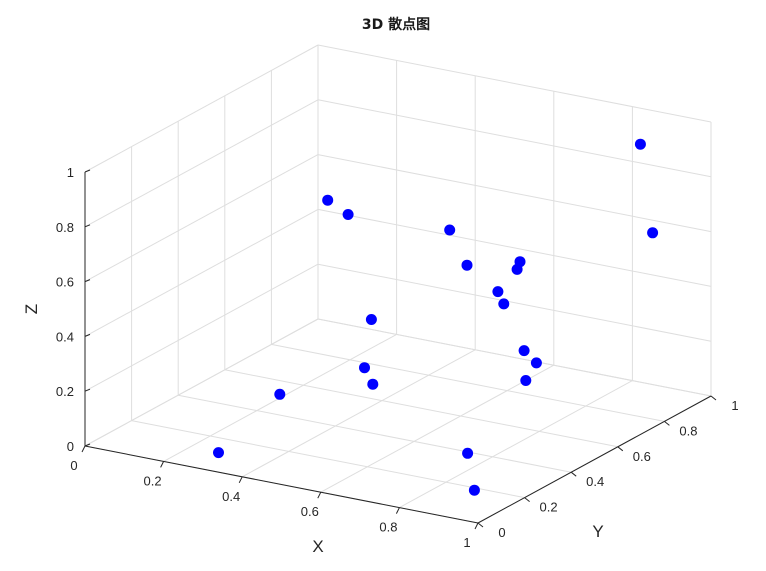 The width and height of the screenshot is (766, 571). What do you see at coordinates (65, 227) in the screenshot?
I see `z-tick-label: 0.8` at bounding box center [65, 227].